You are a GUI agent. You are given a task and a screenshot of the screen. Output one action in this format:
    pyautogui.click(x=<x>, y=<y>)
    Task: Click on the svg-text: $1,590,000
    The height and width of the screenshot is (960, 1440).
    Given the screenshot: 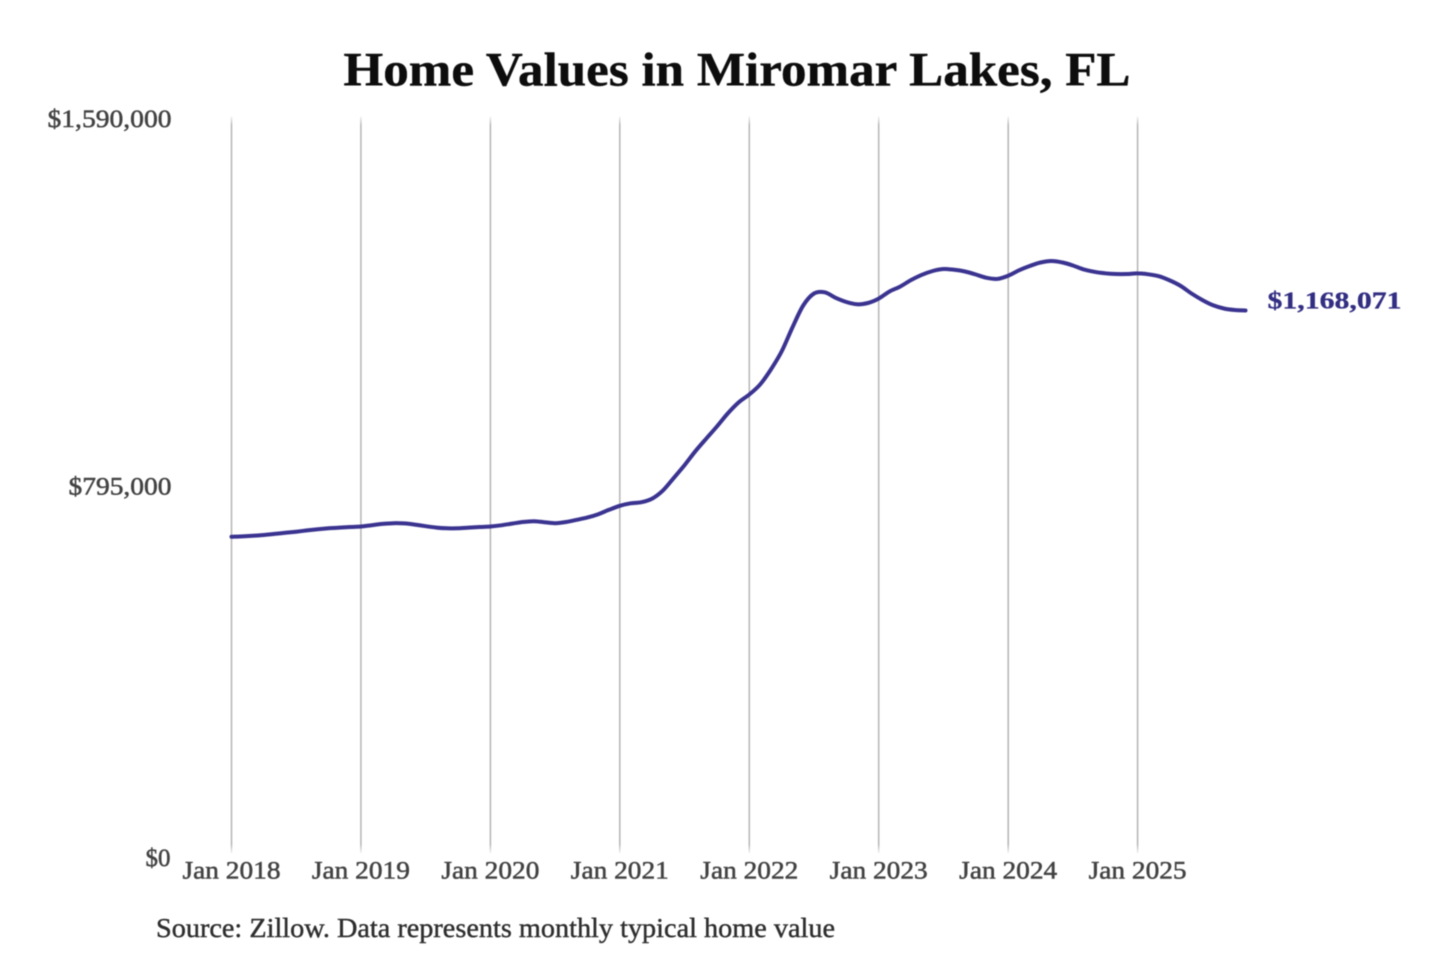 What is the action you would take?
    pyautogui.click(x=110, y=119)
    